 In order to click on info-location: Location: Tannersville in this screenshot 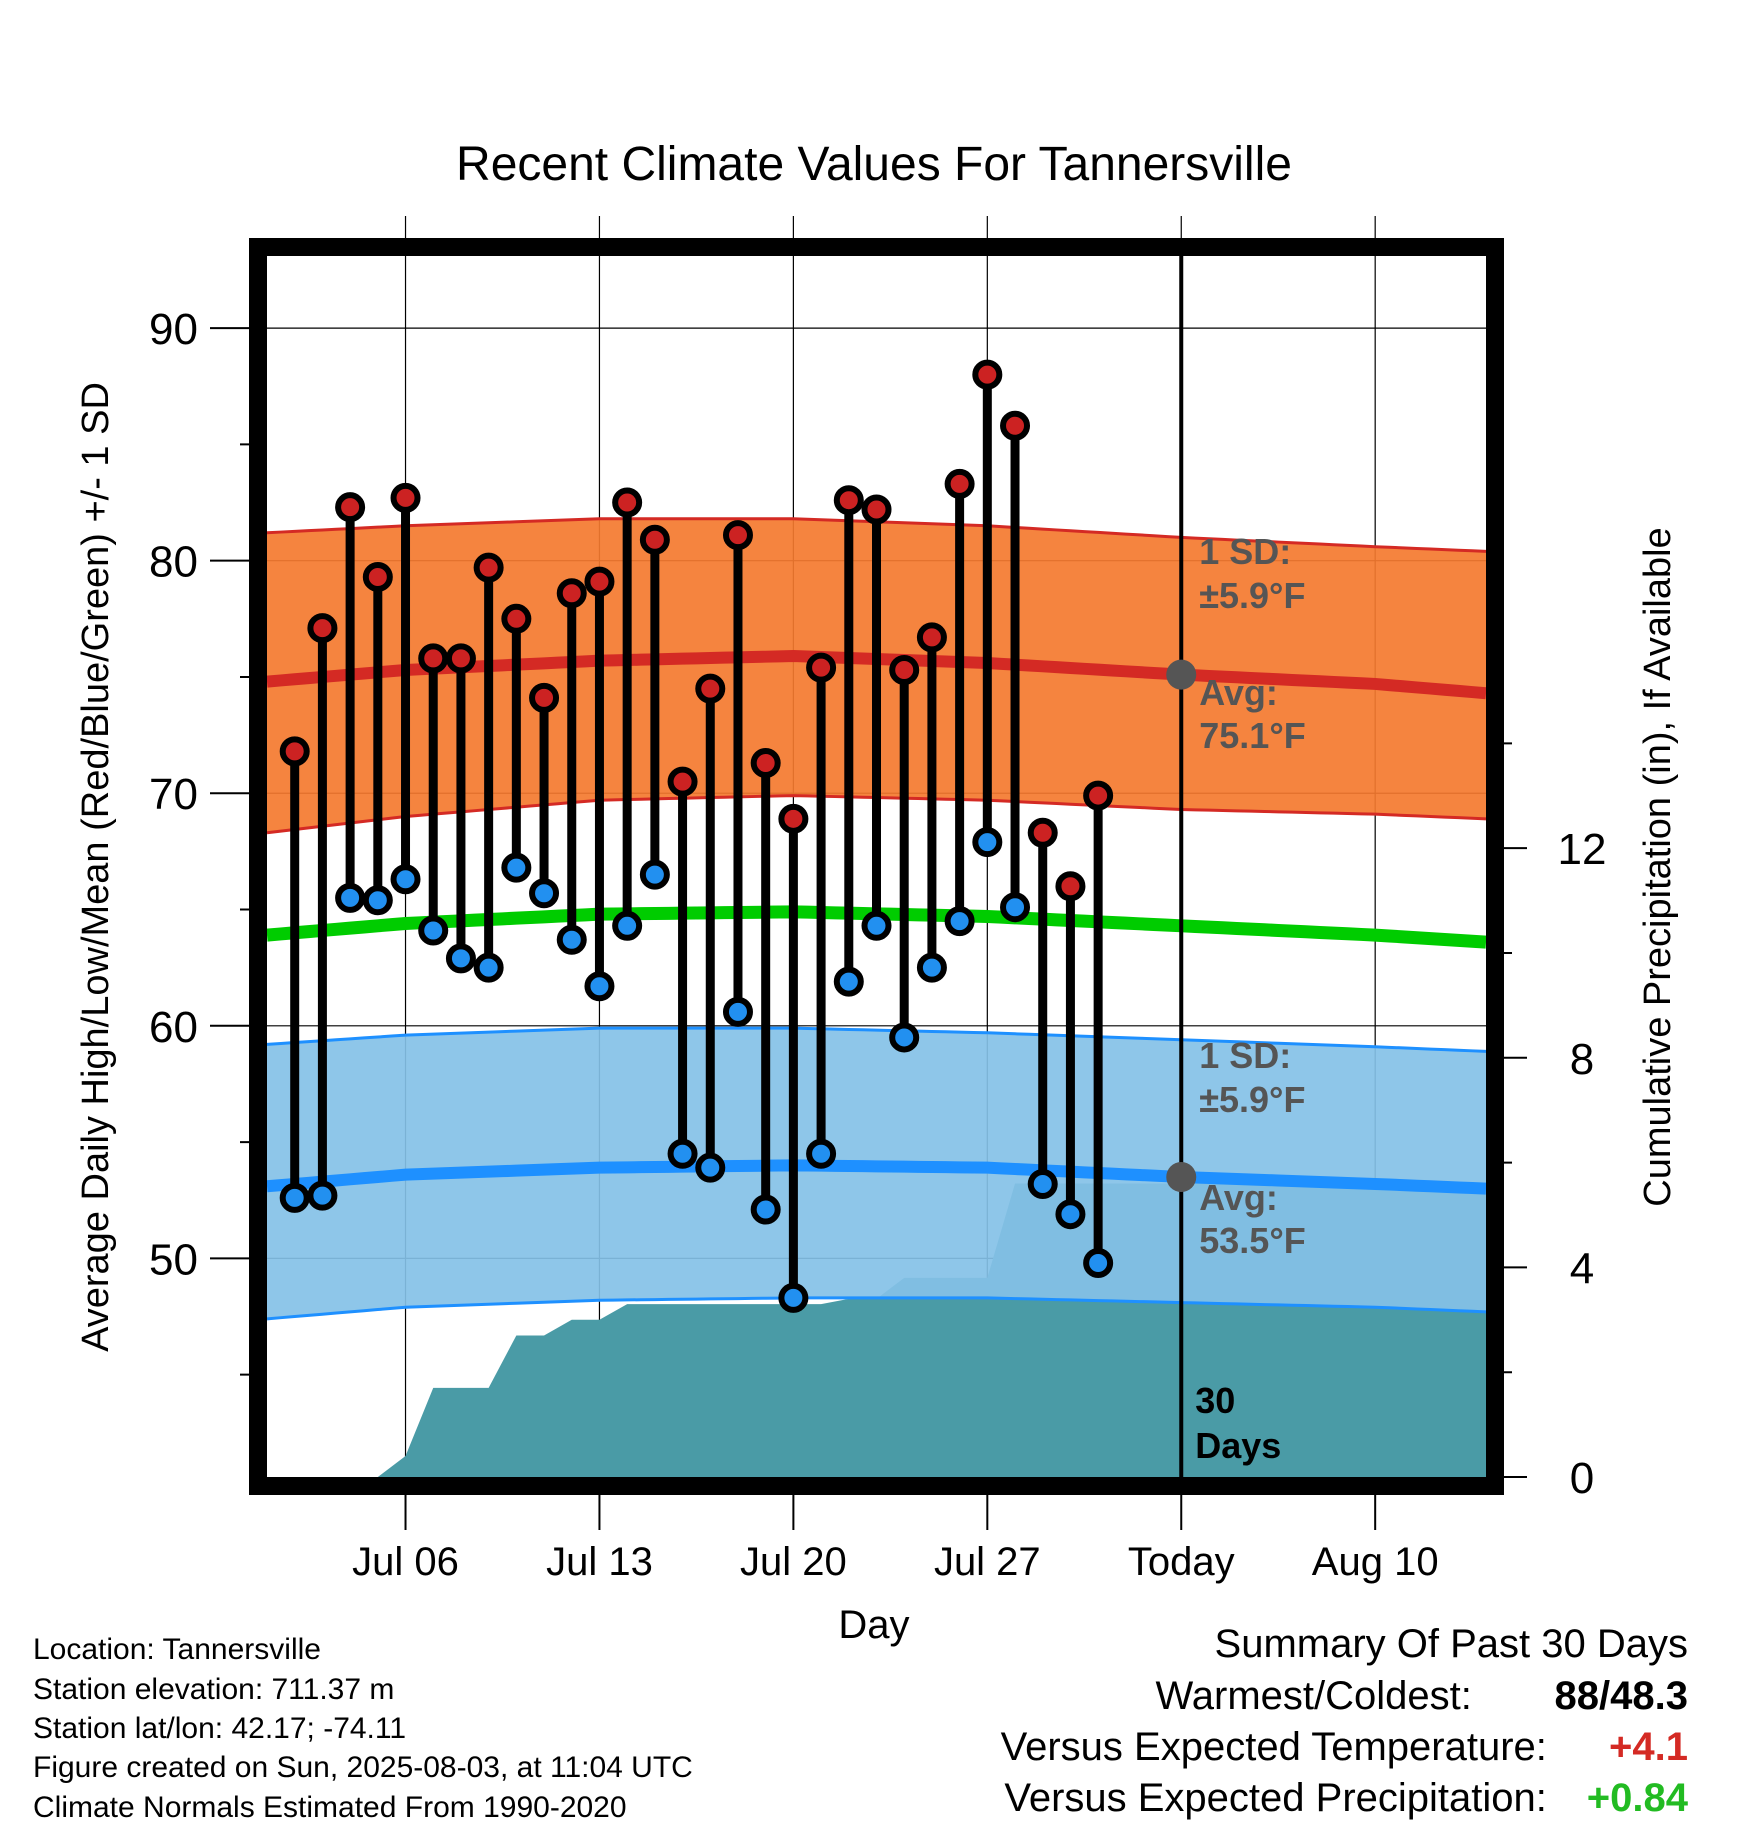, I will do `click(177, 1649)`.